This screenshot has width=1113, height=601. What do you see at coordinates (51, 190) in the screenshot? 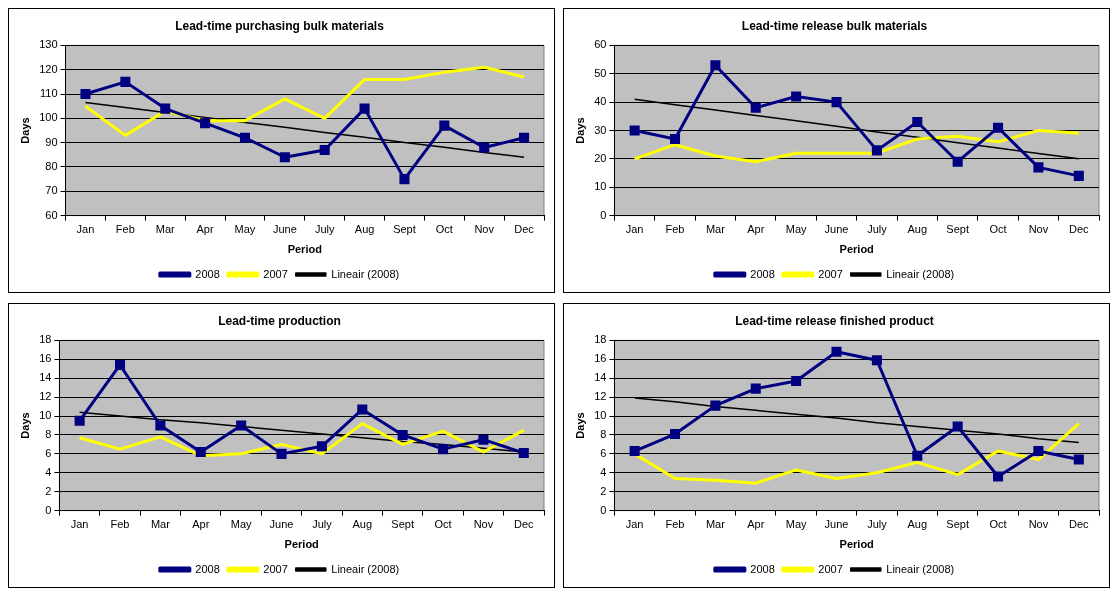
I see `y-tick-label: 70` at bounding box center [51, 190].